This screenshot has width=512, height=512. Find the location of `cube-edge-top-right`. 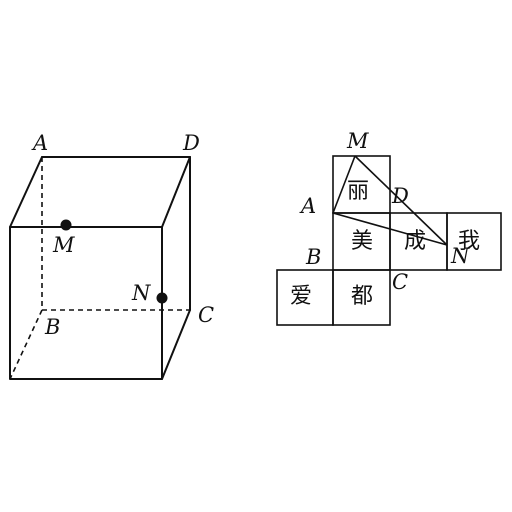

cube-edge-top-right is located at coordinates (176, 192).